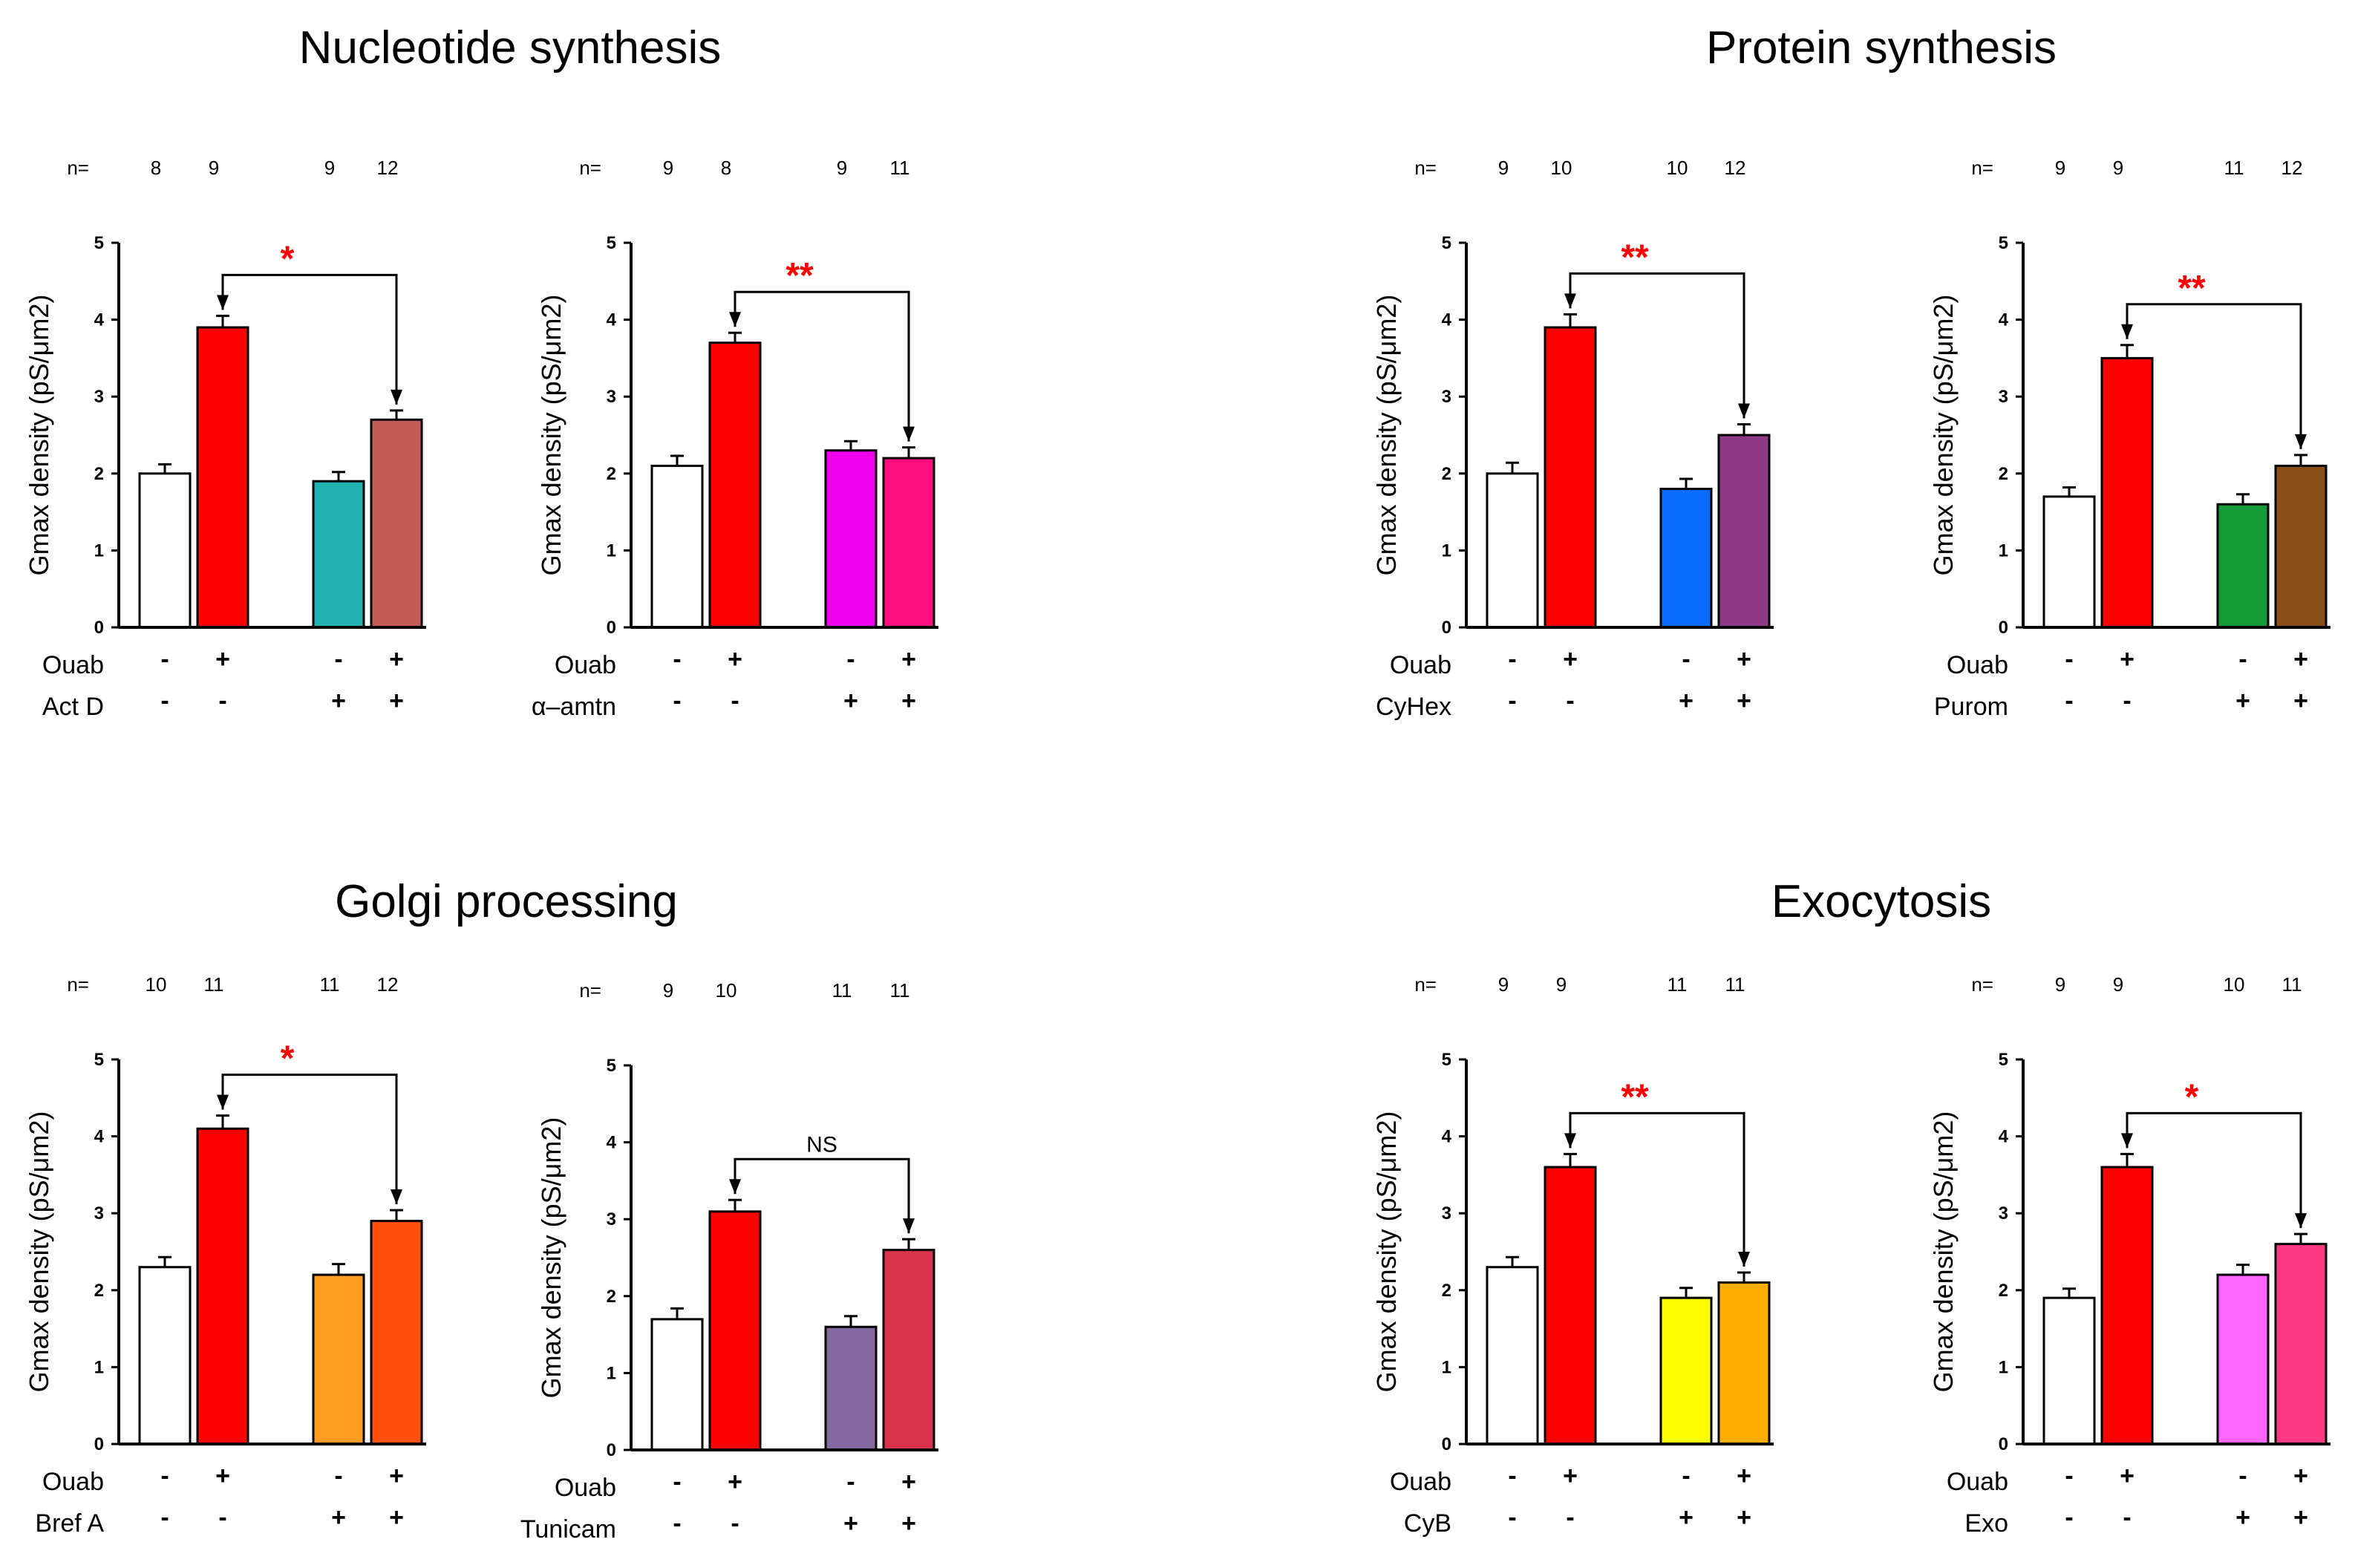 This screenshot has height=1568, width=2355. What do you see at coordinates (156, 984) in the screenshot?
I see `n-value: 10` at bounding box center [156, 984].